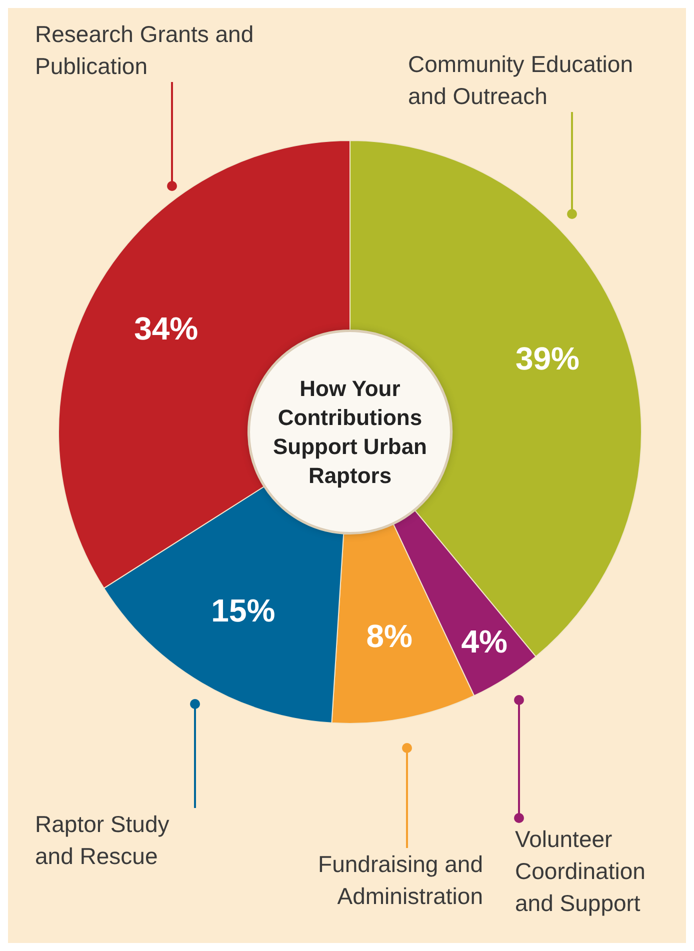  I want to click on slice-label: Raptor Study and Rescue, so click(117, 840).